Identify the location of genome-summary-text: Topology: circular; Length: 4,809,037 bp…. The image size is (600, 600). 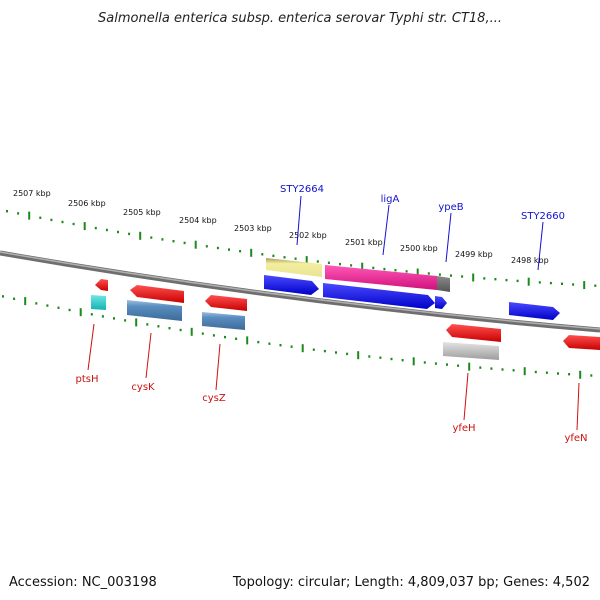
(411, 582).